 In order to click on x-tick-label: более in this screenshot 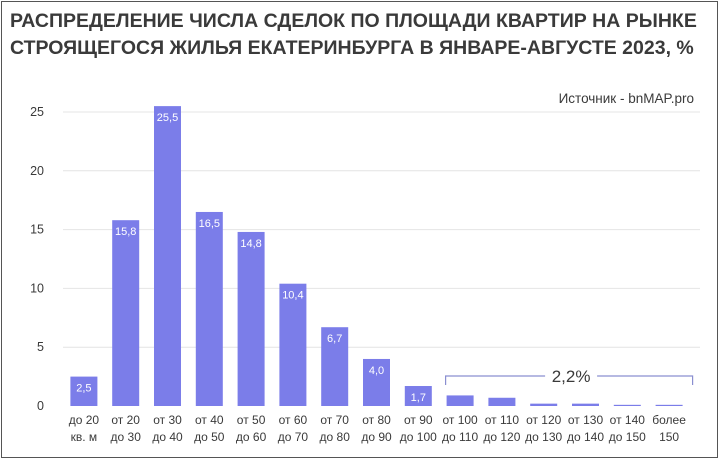, I will do `click(669, 420)`.